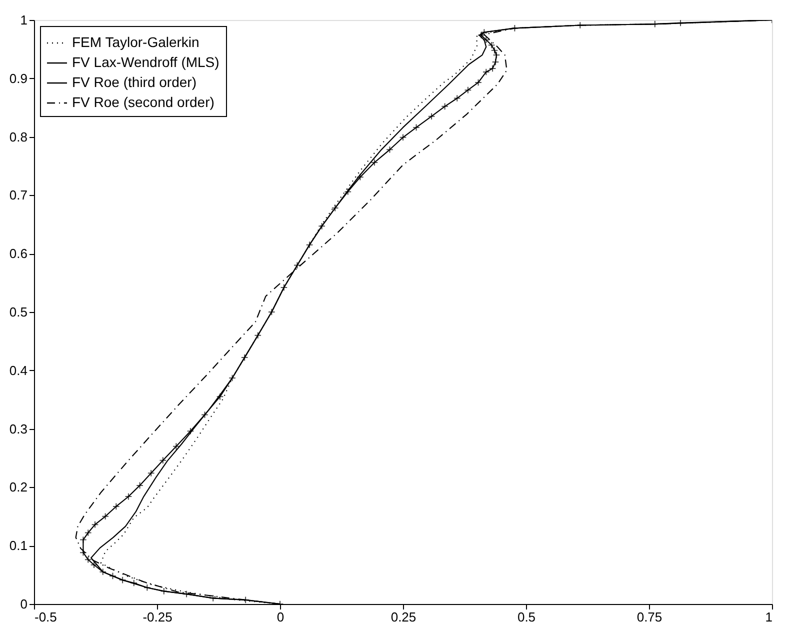 The height and width of the screenshot is (630, 787). Describe the element at coordinates (143, 102) in the screenshot. I see `legend-label: FV Roe (second order)` at that location.